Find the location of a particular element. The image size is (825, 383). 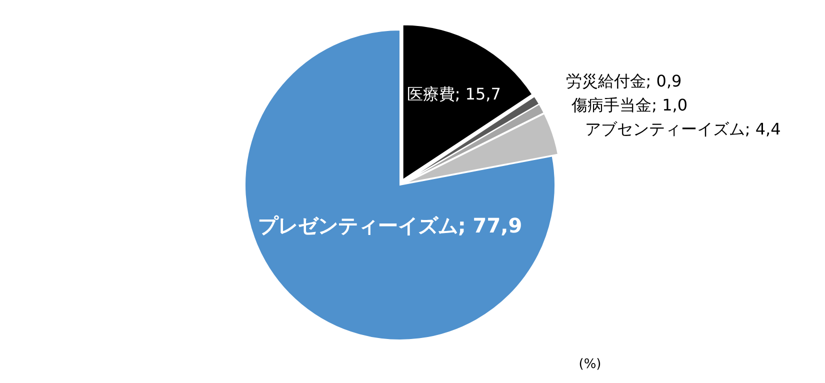

slice-label: 傷病手当金; 1,0 is located at coordinates (629, 105).